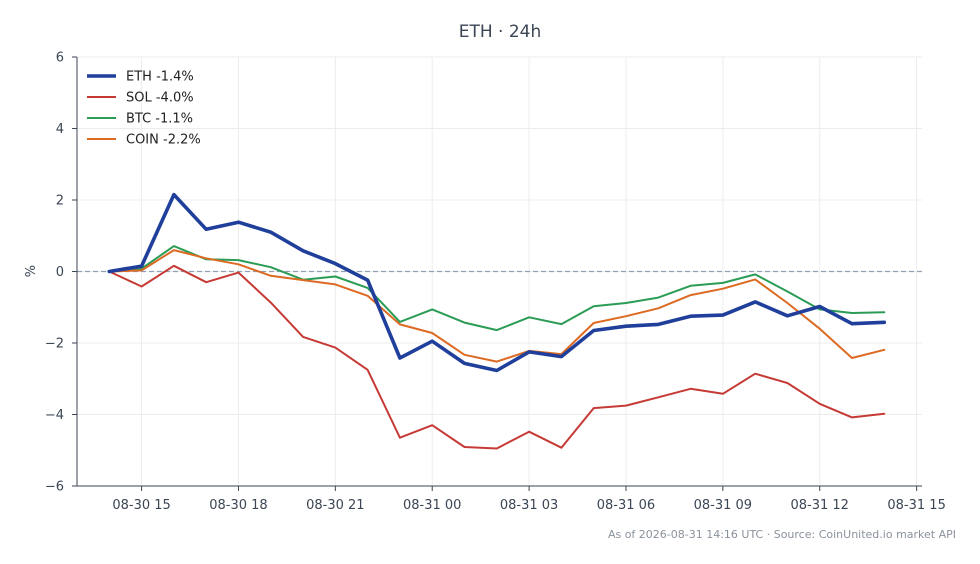 The height and width of the screenshot is (564, 980). I want to click on y-tick-label: 6, so click(60, 58).